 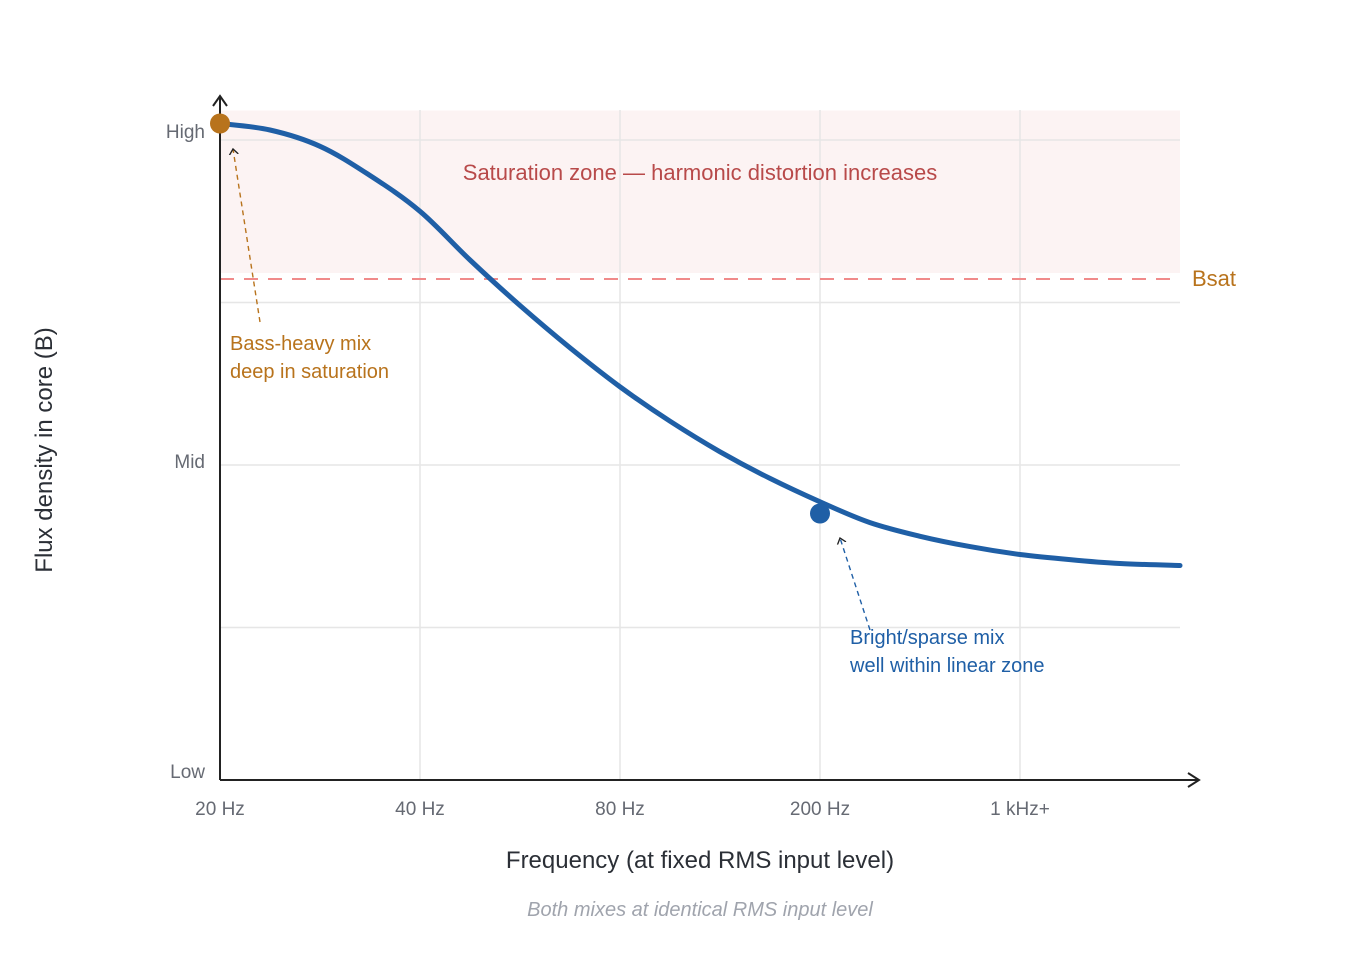 What do you see at coordinates (189, 462) in the screenshot?
I see `y-tick-label: Mid` at bounding box center [189, 462].